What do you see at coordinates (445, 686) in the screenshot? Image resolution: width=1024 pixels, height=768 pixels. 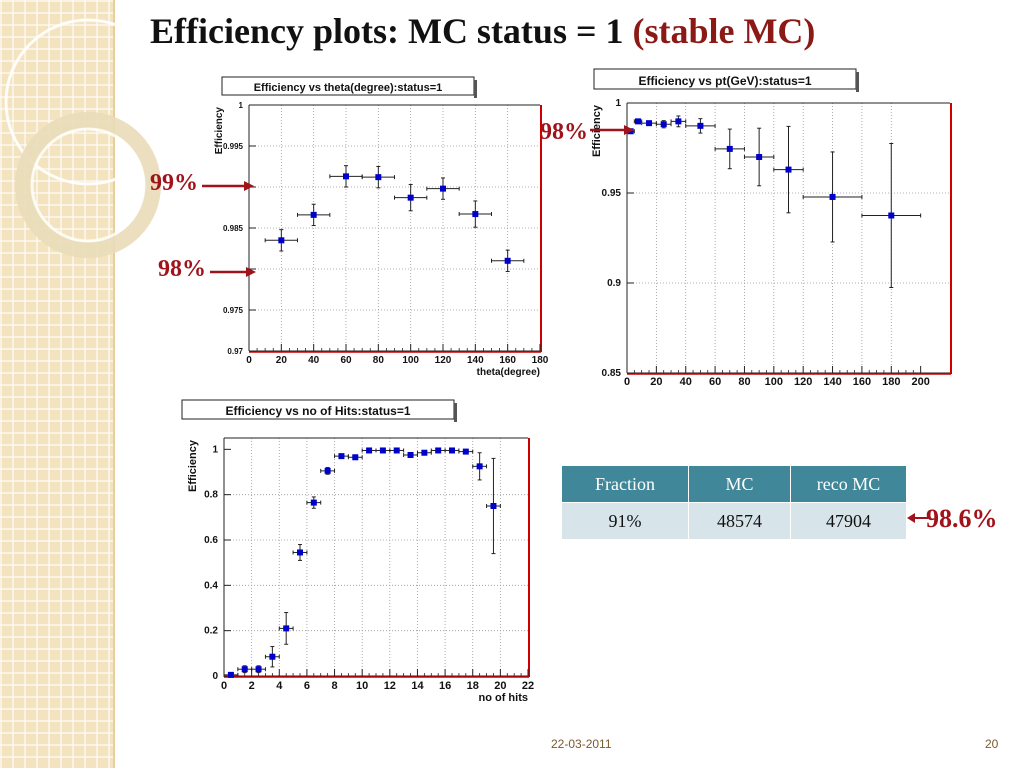 I see `hits-tick-label-x: 16` at bounding box center [445, 686].